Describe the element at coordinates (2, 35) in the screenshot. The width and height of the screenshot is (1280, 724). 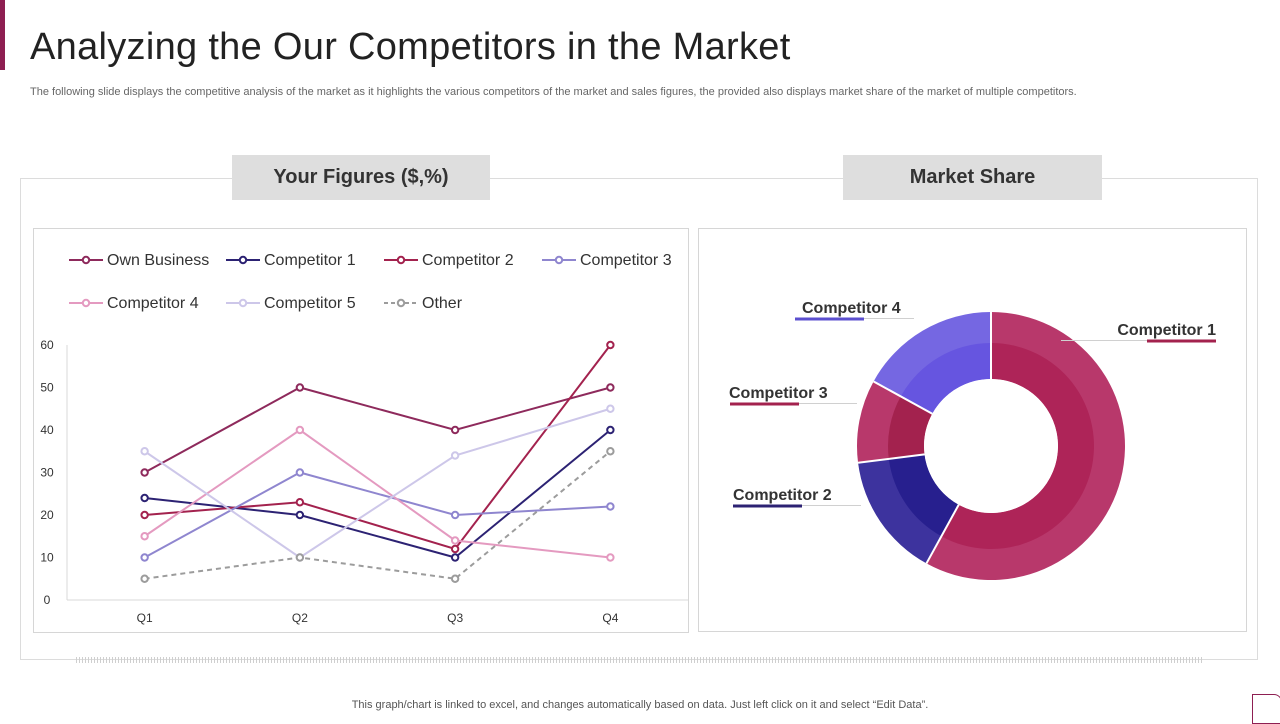
I see `accent-bar` at that location.